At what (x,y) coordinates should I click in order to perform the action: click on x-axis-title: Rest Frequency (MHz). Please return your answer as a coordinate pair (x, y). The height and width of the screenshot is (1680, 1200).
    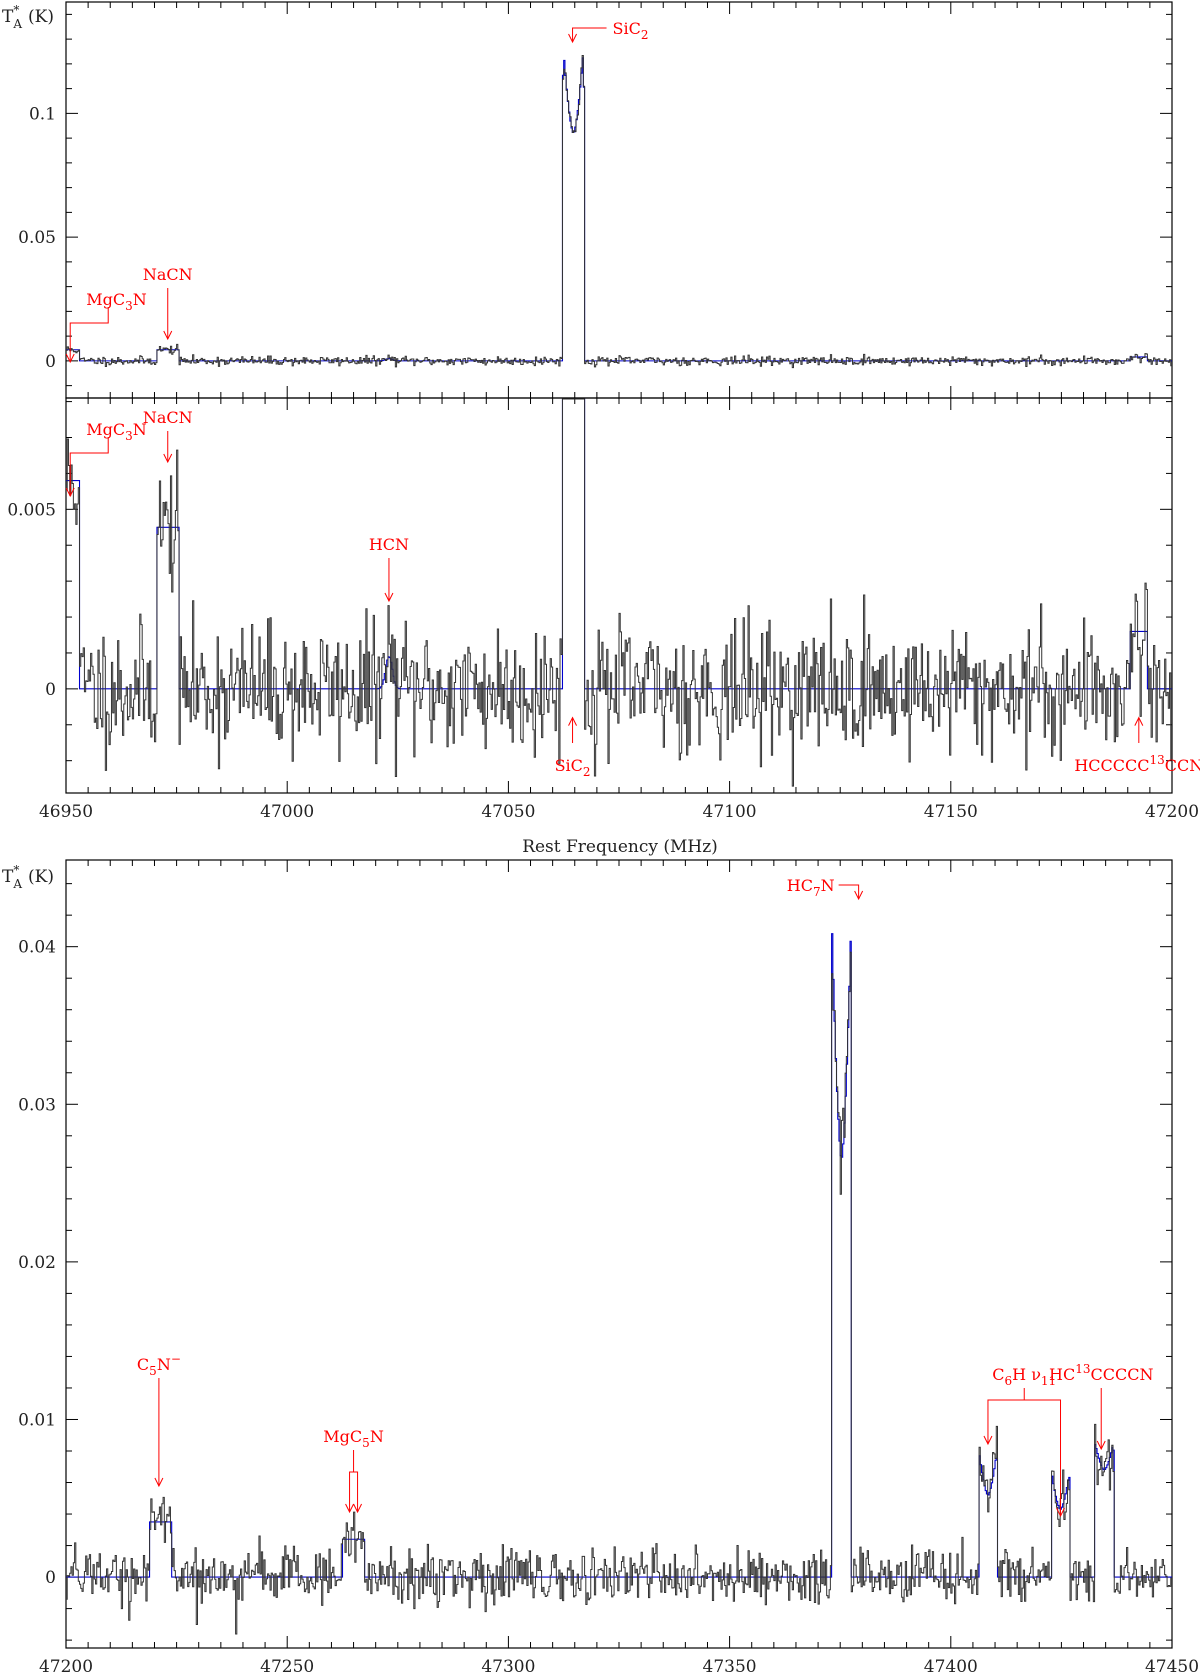
    Looking at the image, I should click on (620, 847).